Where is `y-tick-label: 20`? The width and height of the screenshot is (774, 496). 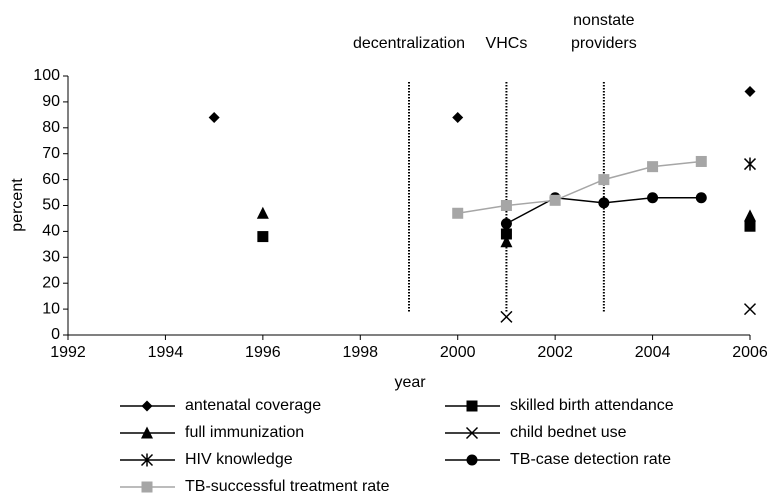 y-tick-label: 20 is located at coordinates (51, 282).